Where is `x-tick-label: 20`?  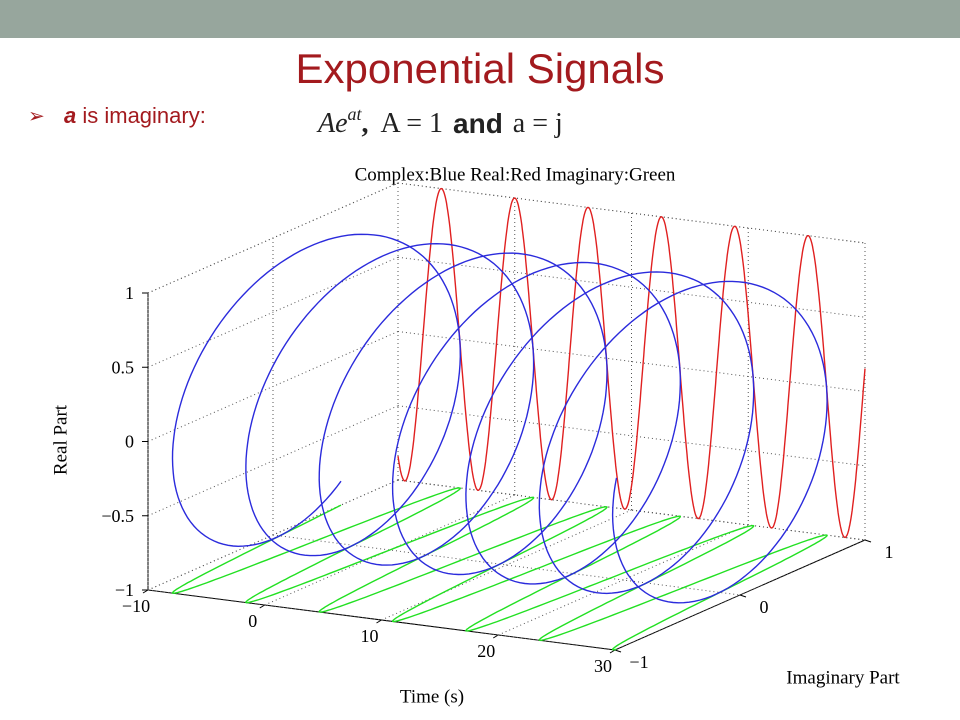
x-tick-label: 20 is located at coordinates (486, 651).